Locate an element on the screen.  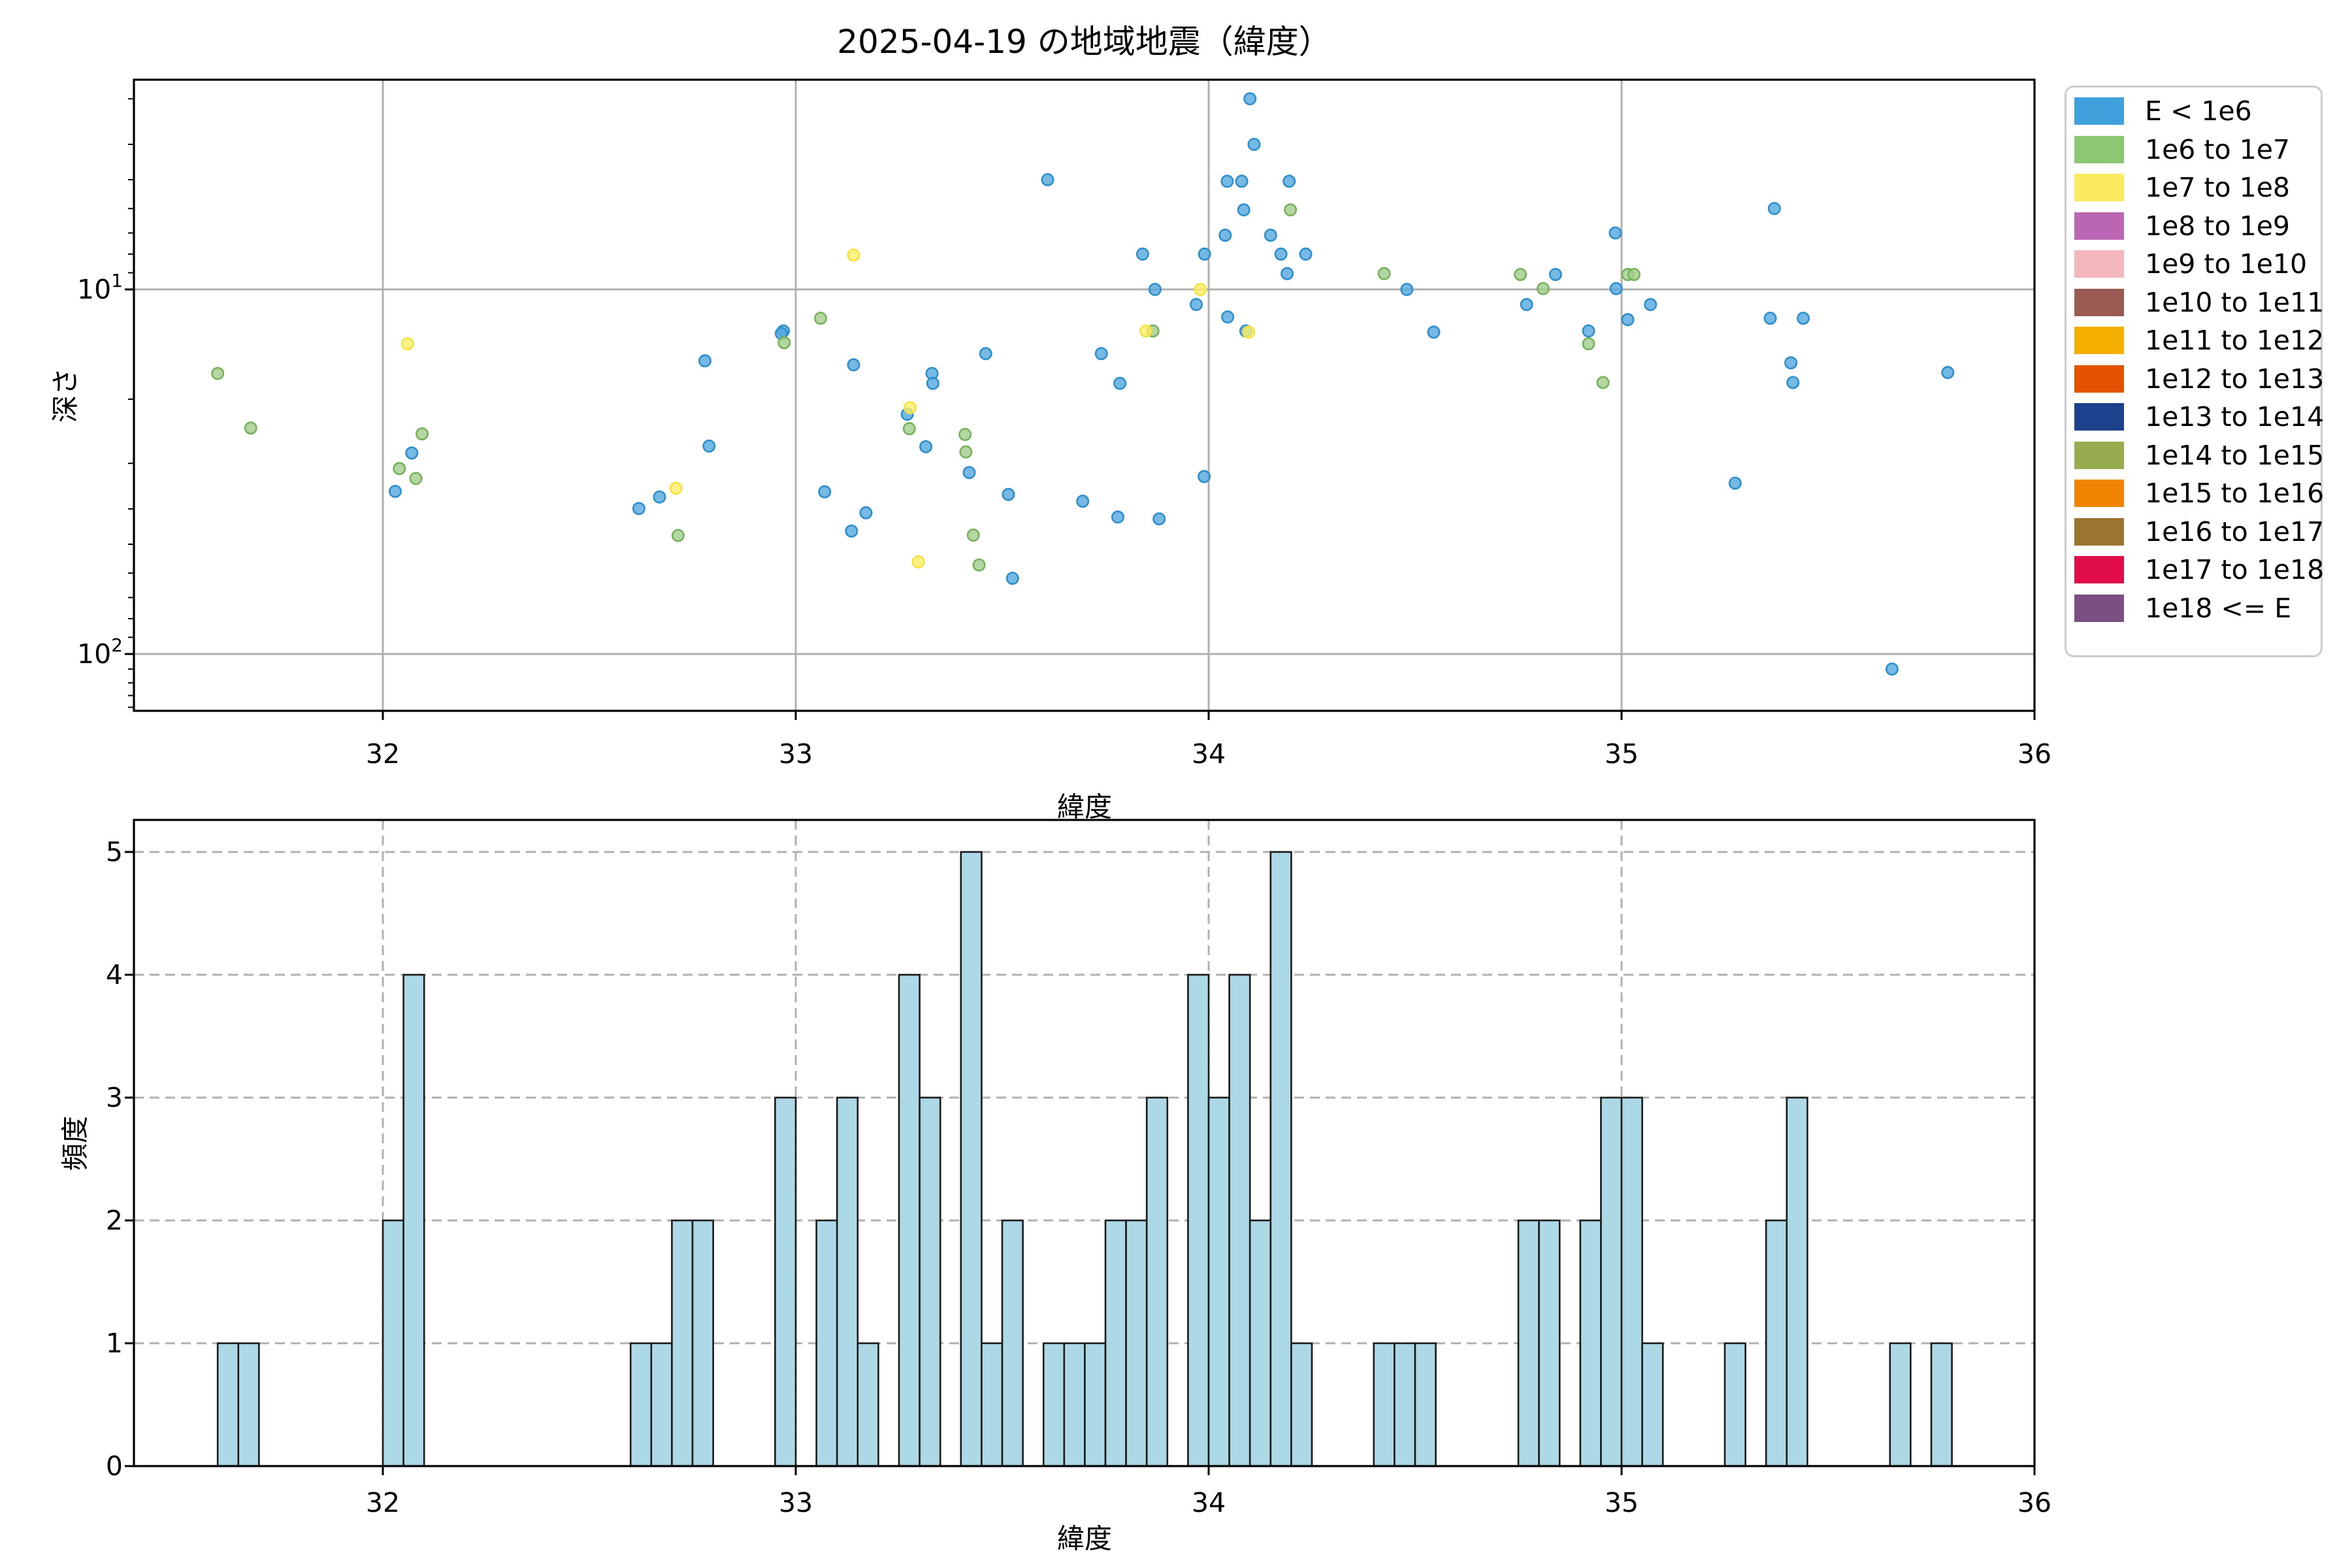
scatter-ytick-label: 10² is located at coordinates (100, 652).